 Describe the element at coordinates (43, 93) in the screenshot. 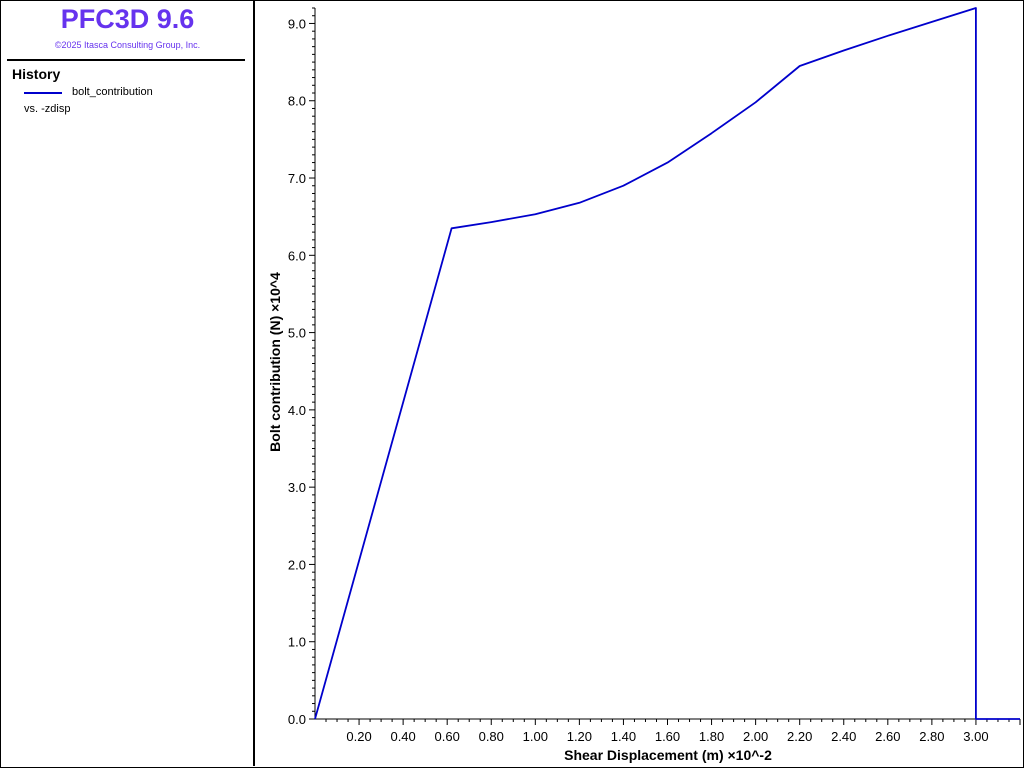

I see `legend-line-swatch` at that location.